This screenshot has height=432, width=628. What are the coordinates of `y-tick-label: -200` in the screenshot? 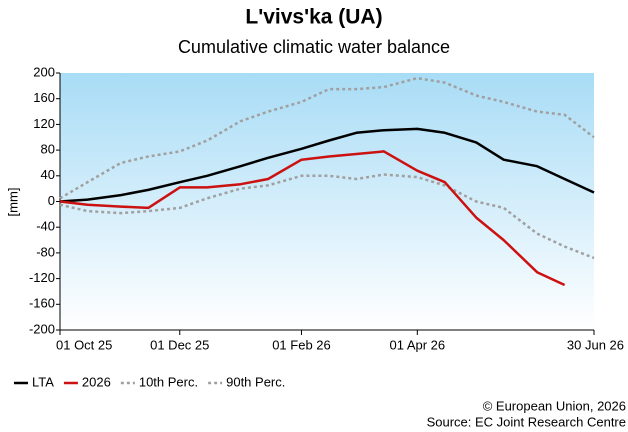 It's located at (42, 328).